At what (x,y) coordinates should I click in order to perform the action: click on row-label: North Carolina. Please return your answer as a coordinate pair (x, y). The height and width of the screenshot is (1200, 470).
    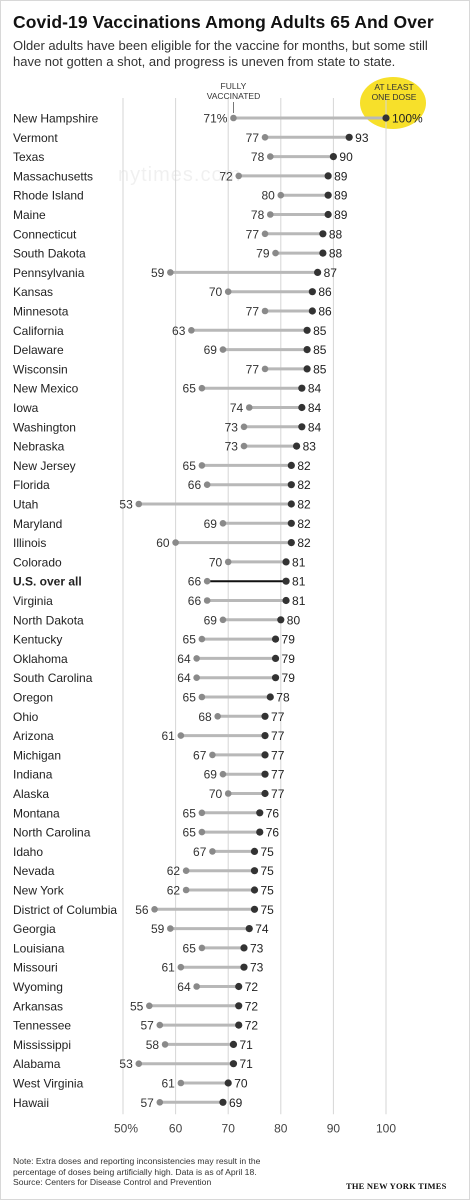
    Looking at the image, I should click on (52, 833).